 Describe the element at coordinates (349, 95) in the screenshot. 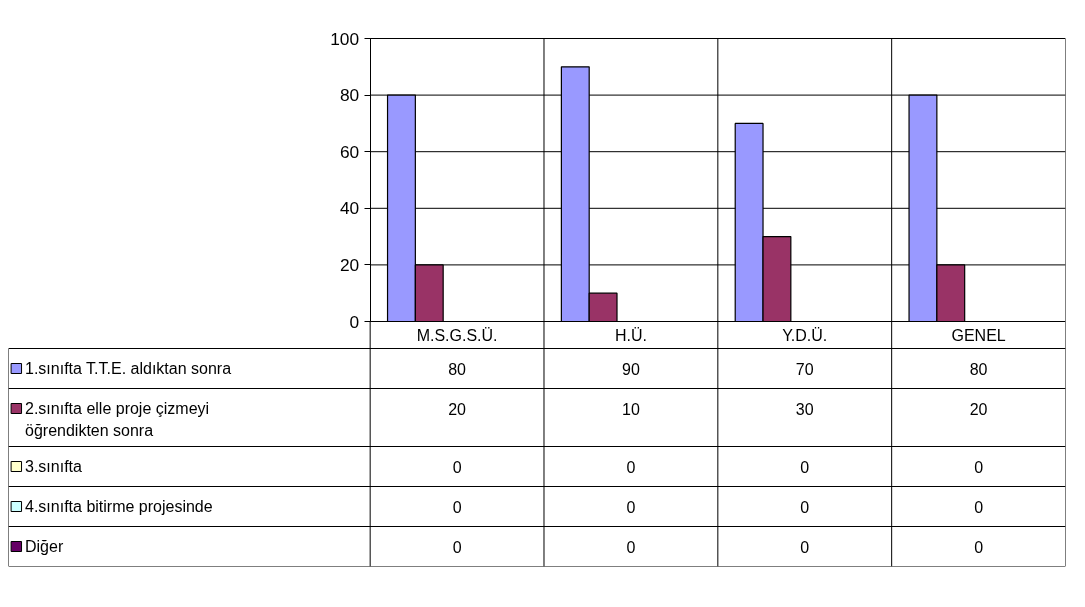

I see `y-tick-label: 80` at that location.